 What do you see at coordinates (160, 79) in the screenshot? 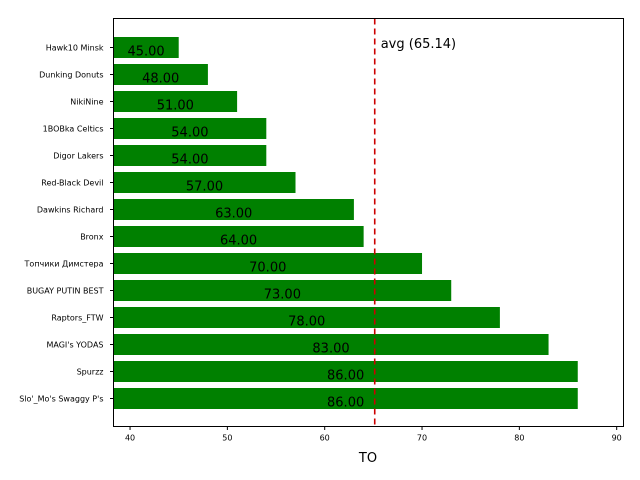
I see `bar-value-label: 48.00` at bounding box center [160, 79].